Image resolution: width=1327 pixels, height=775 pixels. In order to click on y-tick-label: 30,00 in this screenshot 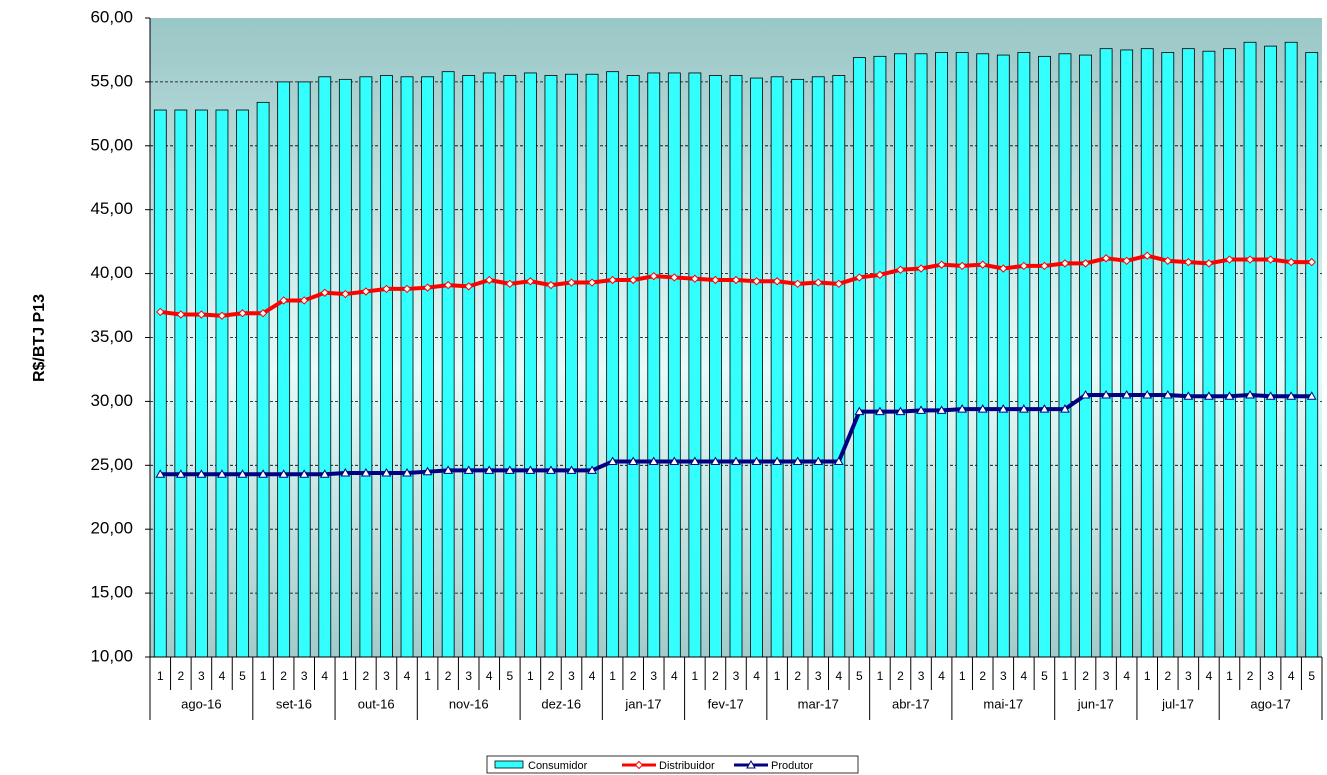, I will do `click(111, 400)`.